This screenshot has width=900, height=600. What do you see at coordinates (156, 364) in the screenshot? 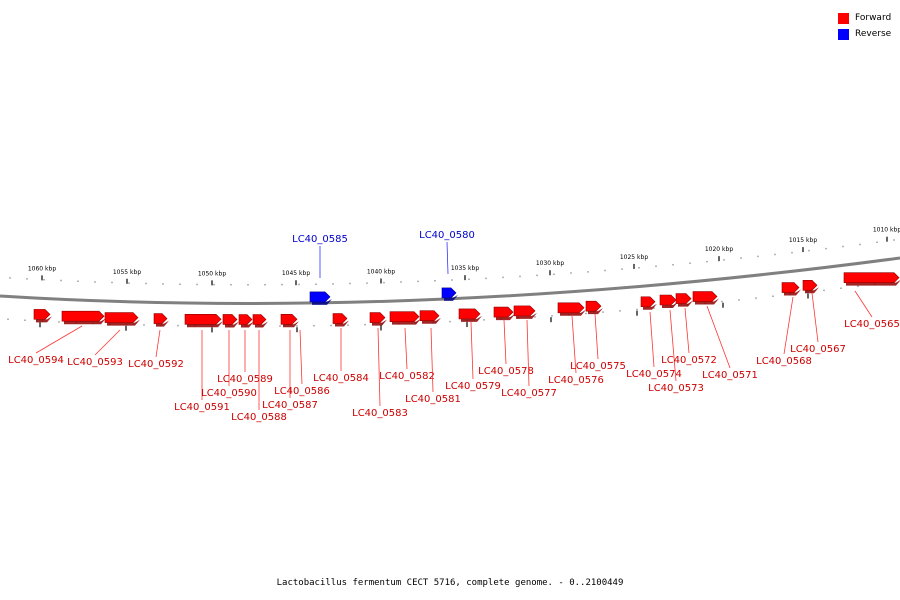
I see `gene-label-lc40-0592: LC40_0592` at bounding box center [156, 364].